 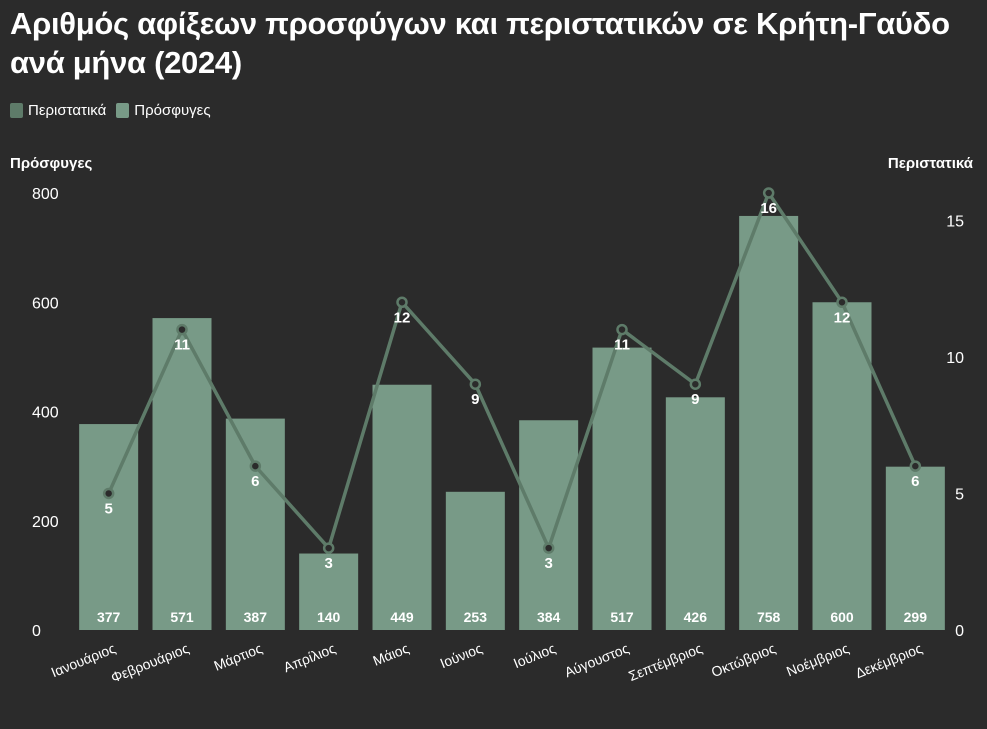 What do you see at coordinates (123, 110) in the screenshot?
I see `legend-swatch-refugees` at bounding box center [123, 110].